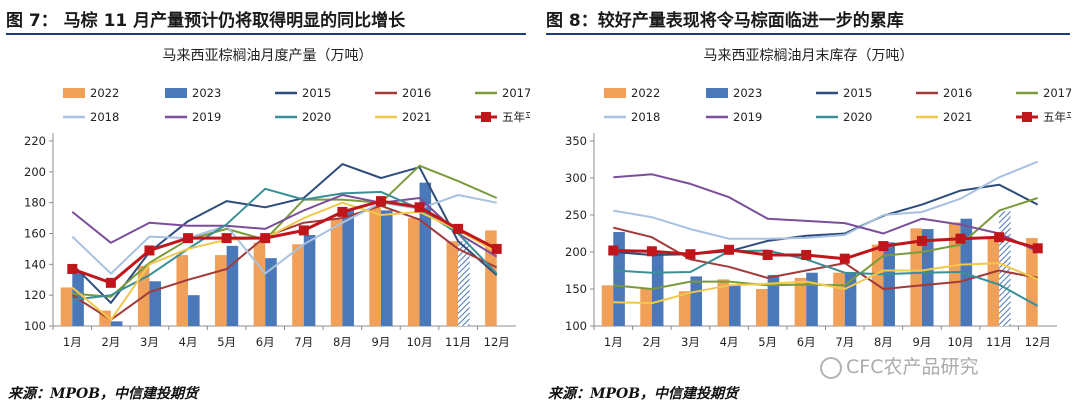 This screenshot has width=1080, height=411. Describe the element at coordinates (632, 93) in the screenshot. I see `legend-item-2022: 2022` at that location.